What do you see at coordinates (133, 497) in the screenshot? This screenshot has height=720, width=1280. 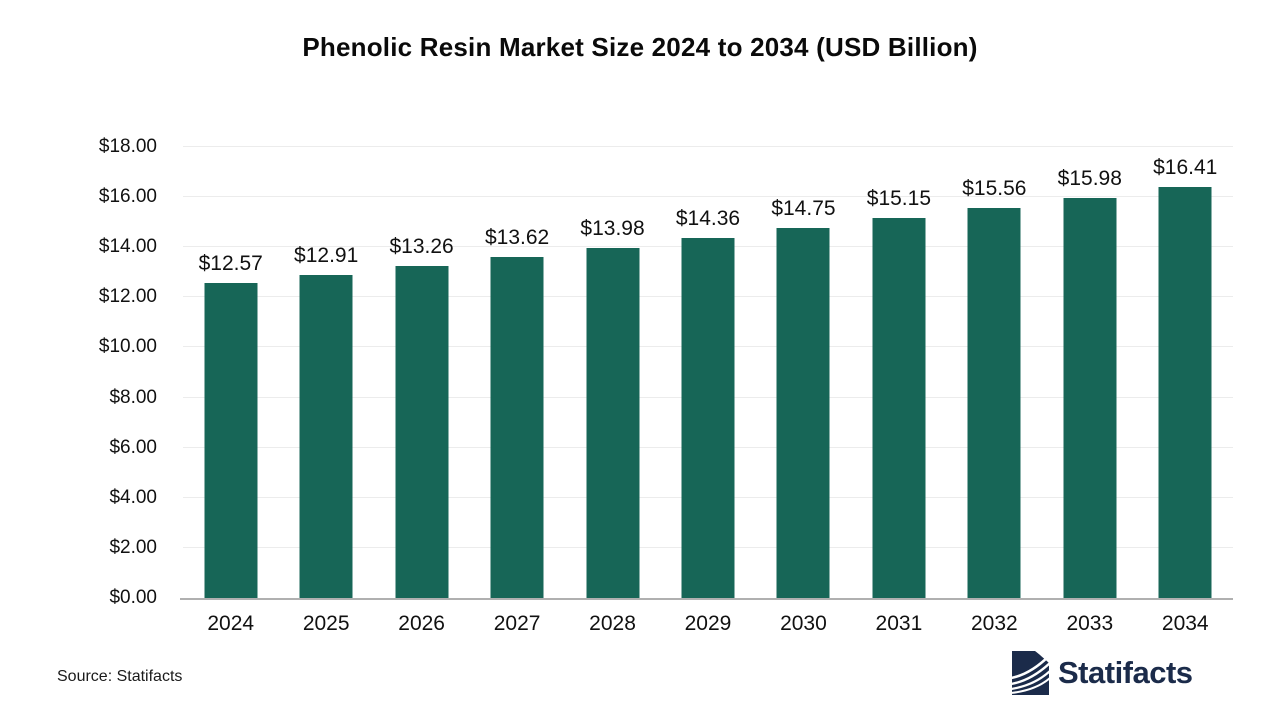 I see `y-tick-label: $4.00` at bounding box center [133, 497].